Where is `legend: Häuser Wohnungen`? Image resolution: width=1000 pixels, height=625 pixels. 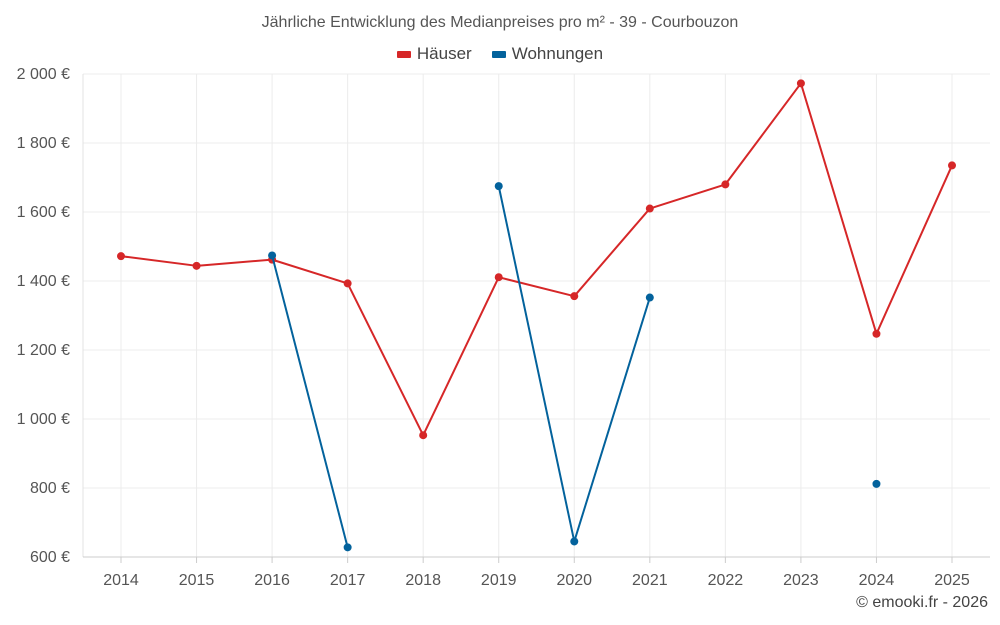
legend: Häuser Wohnungen is located at coordinates (500, 54).